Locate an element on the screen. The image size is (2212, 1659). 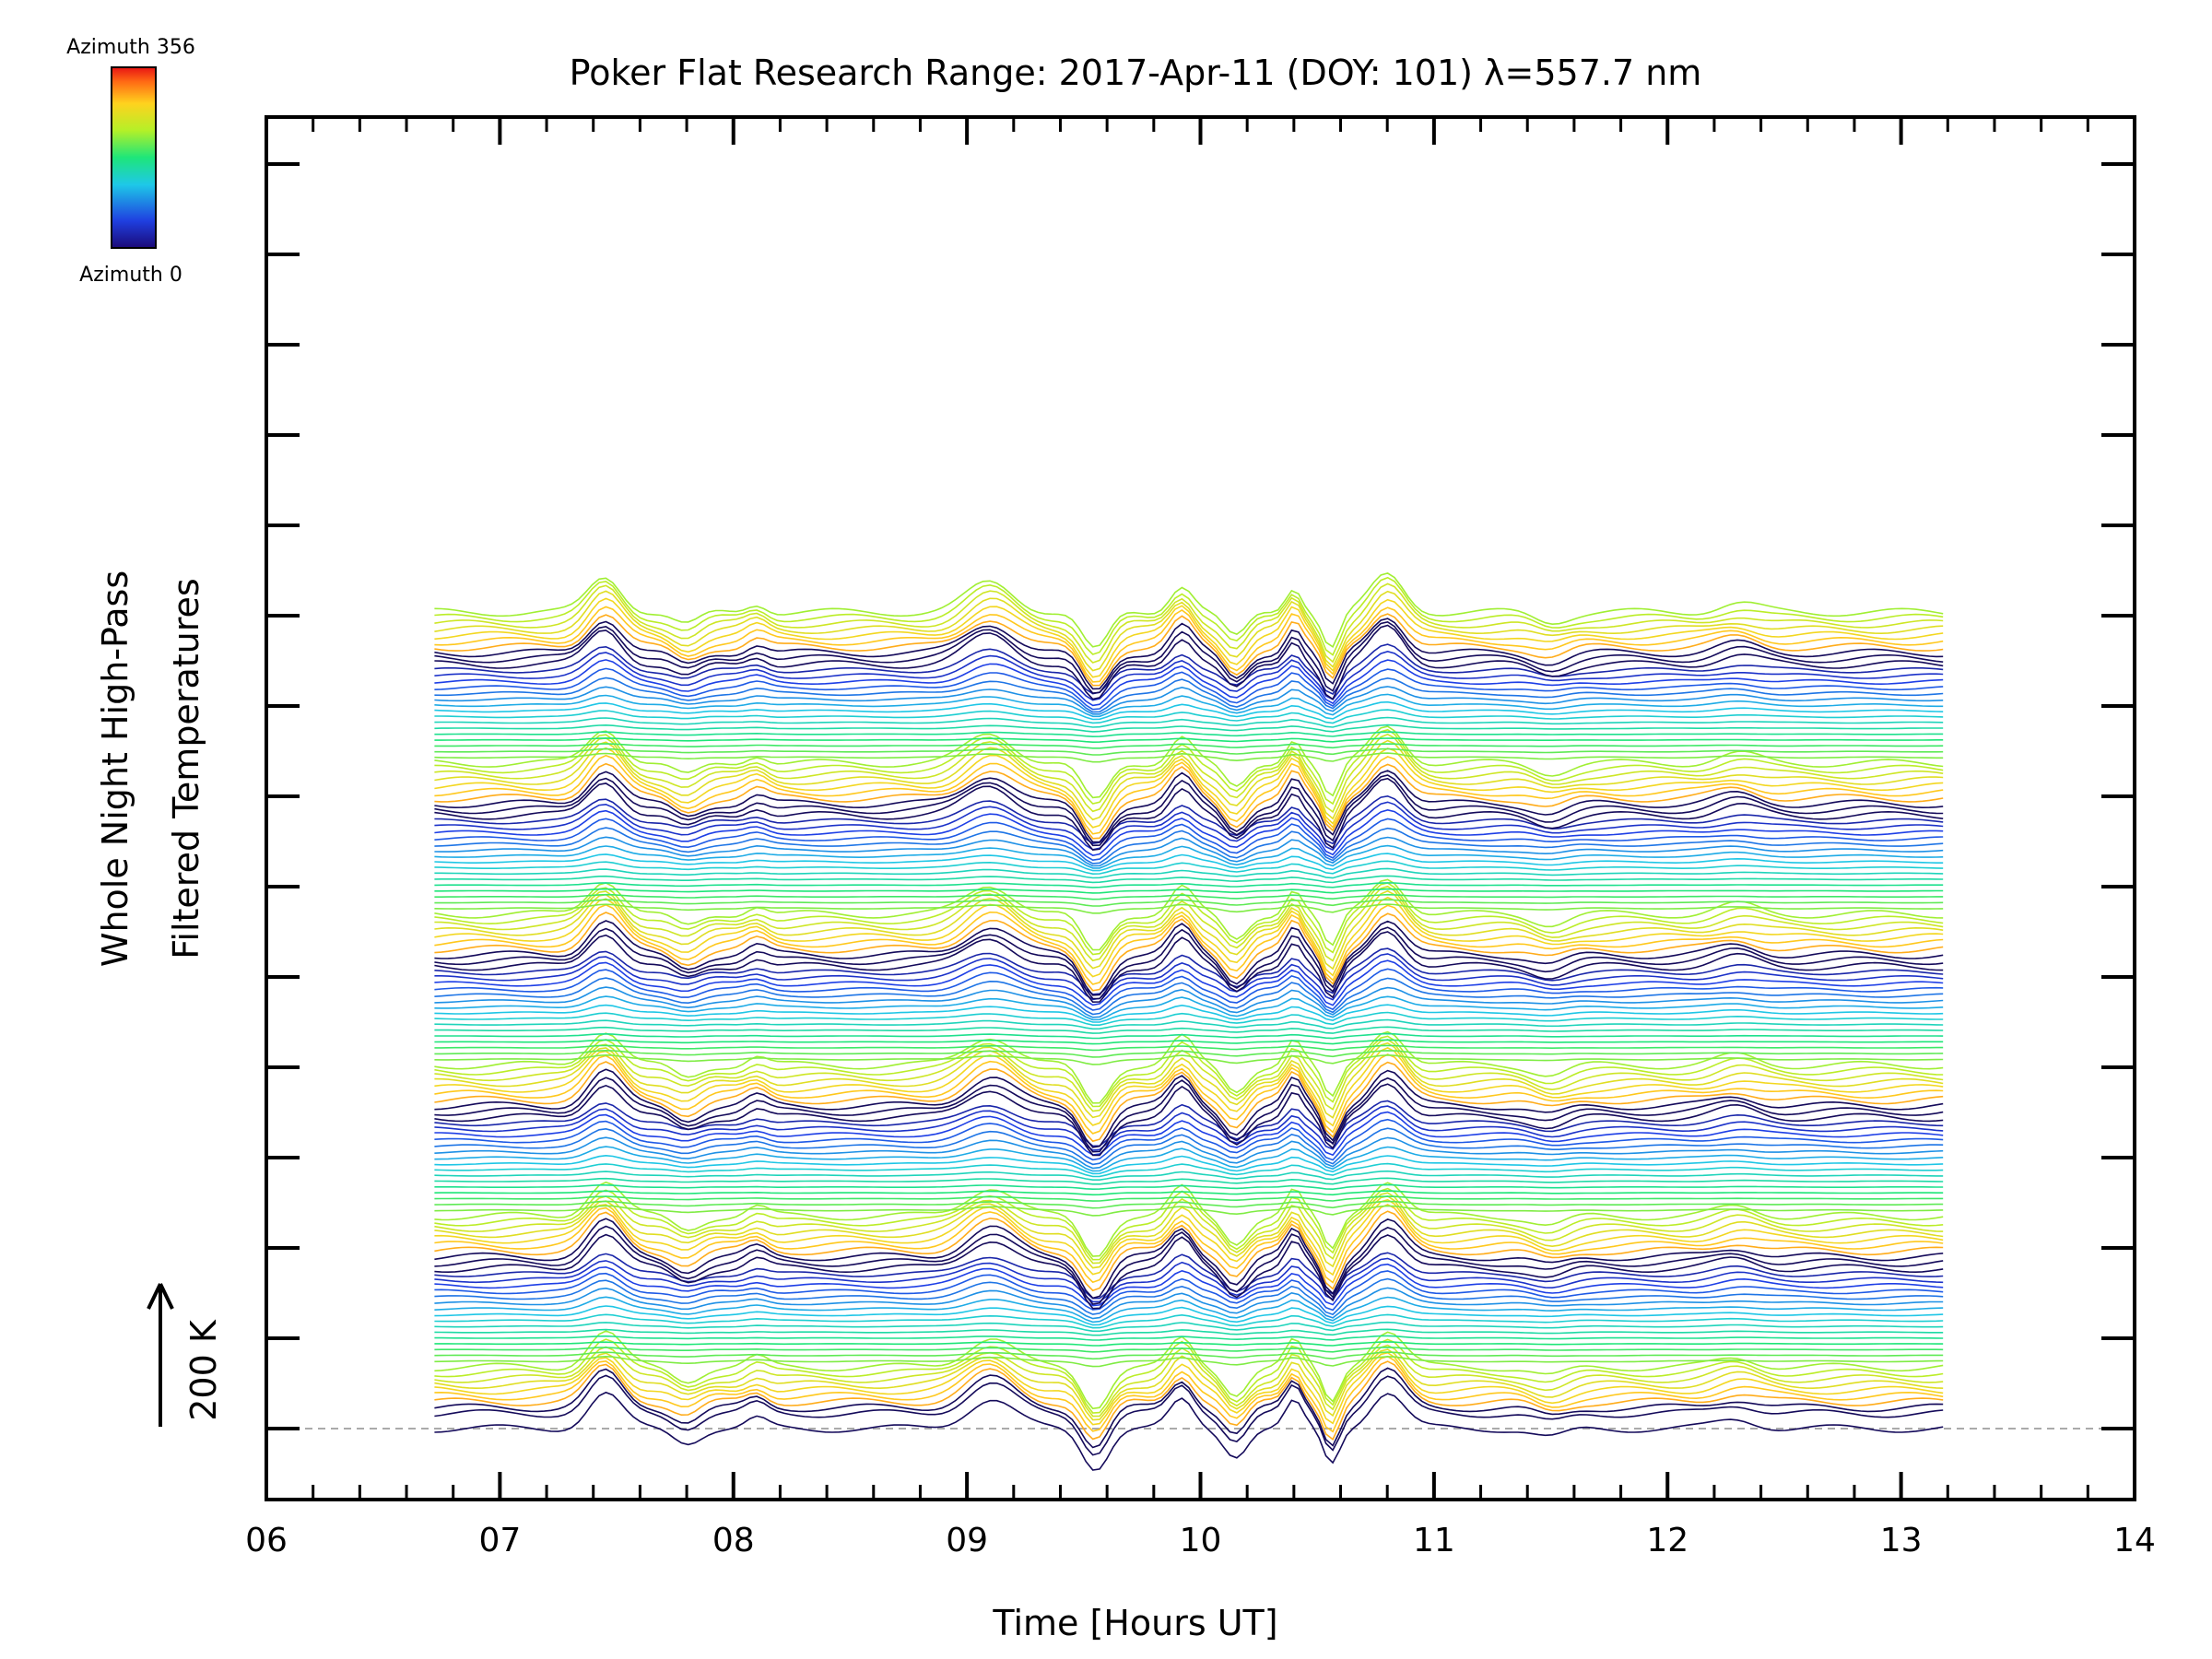
scale-label: 200 K is located at coordinates (203, 1370).